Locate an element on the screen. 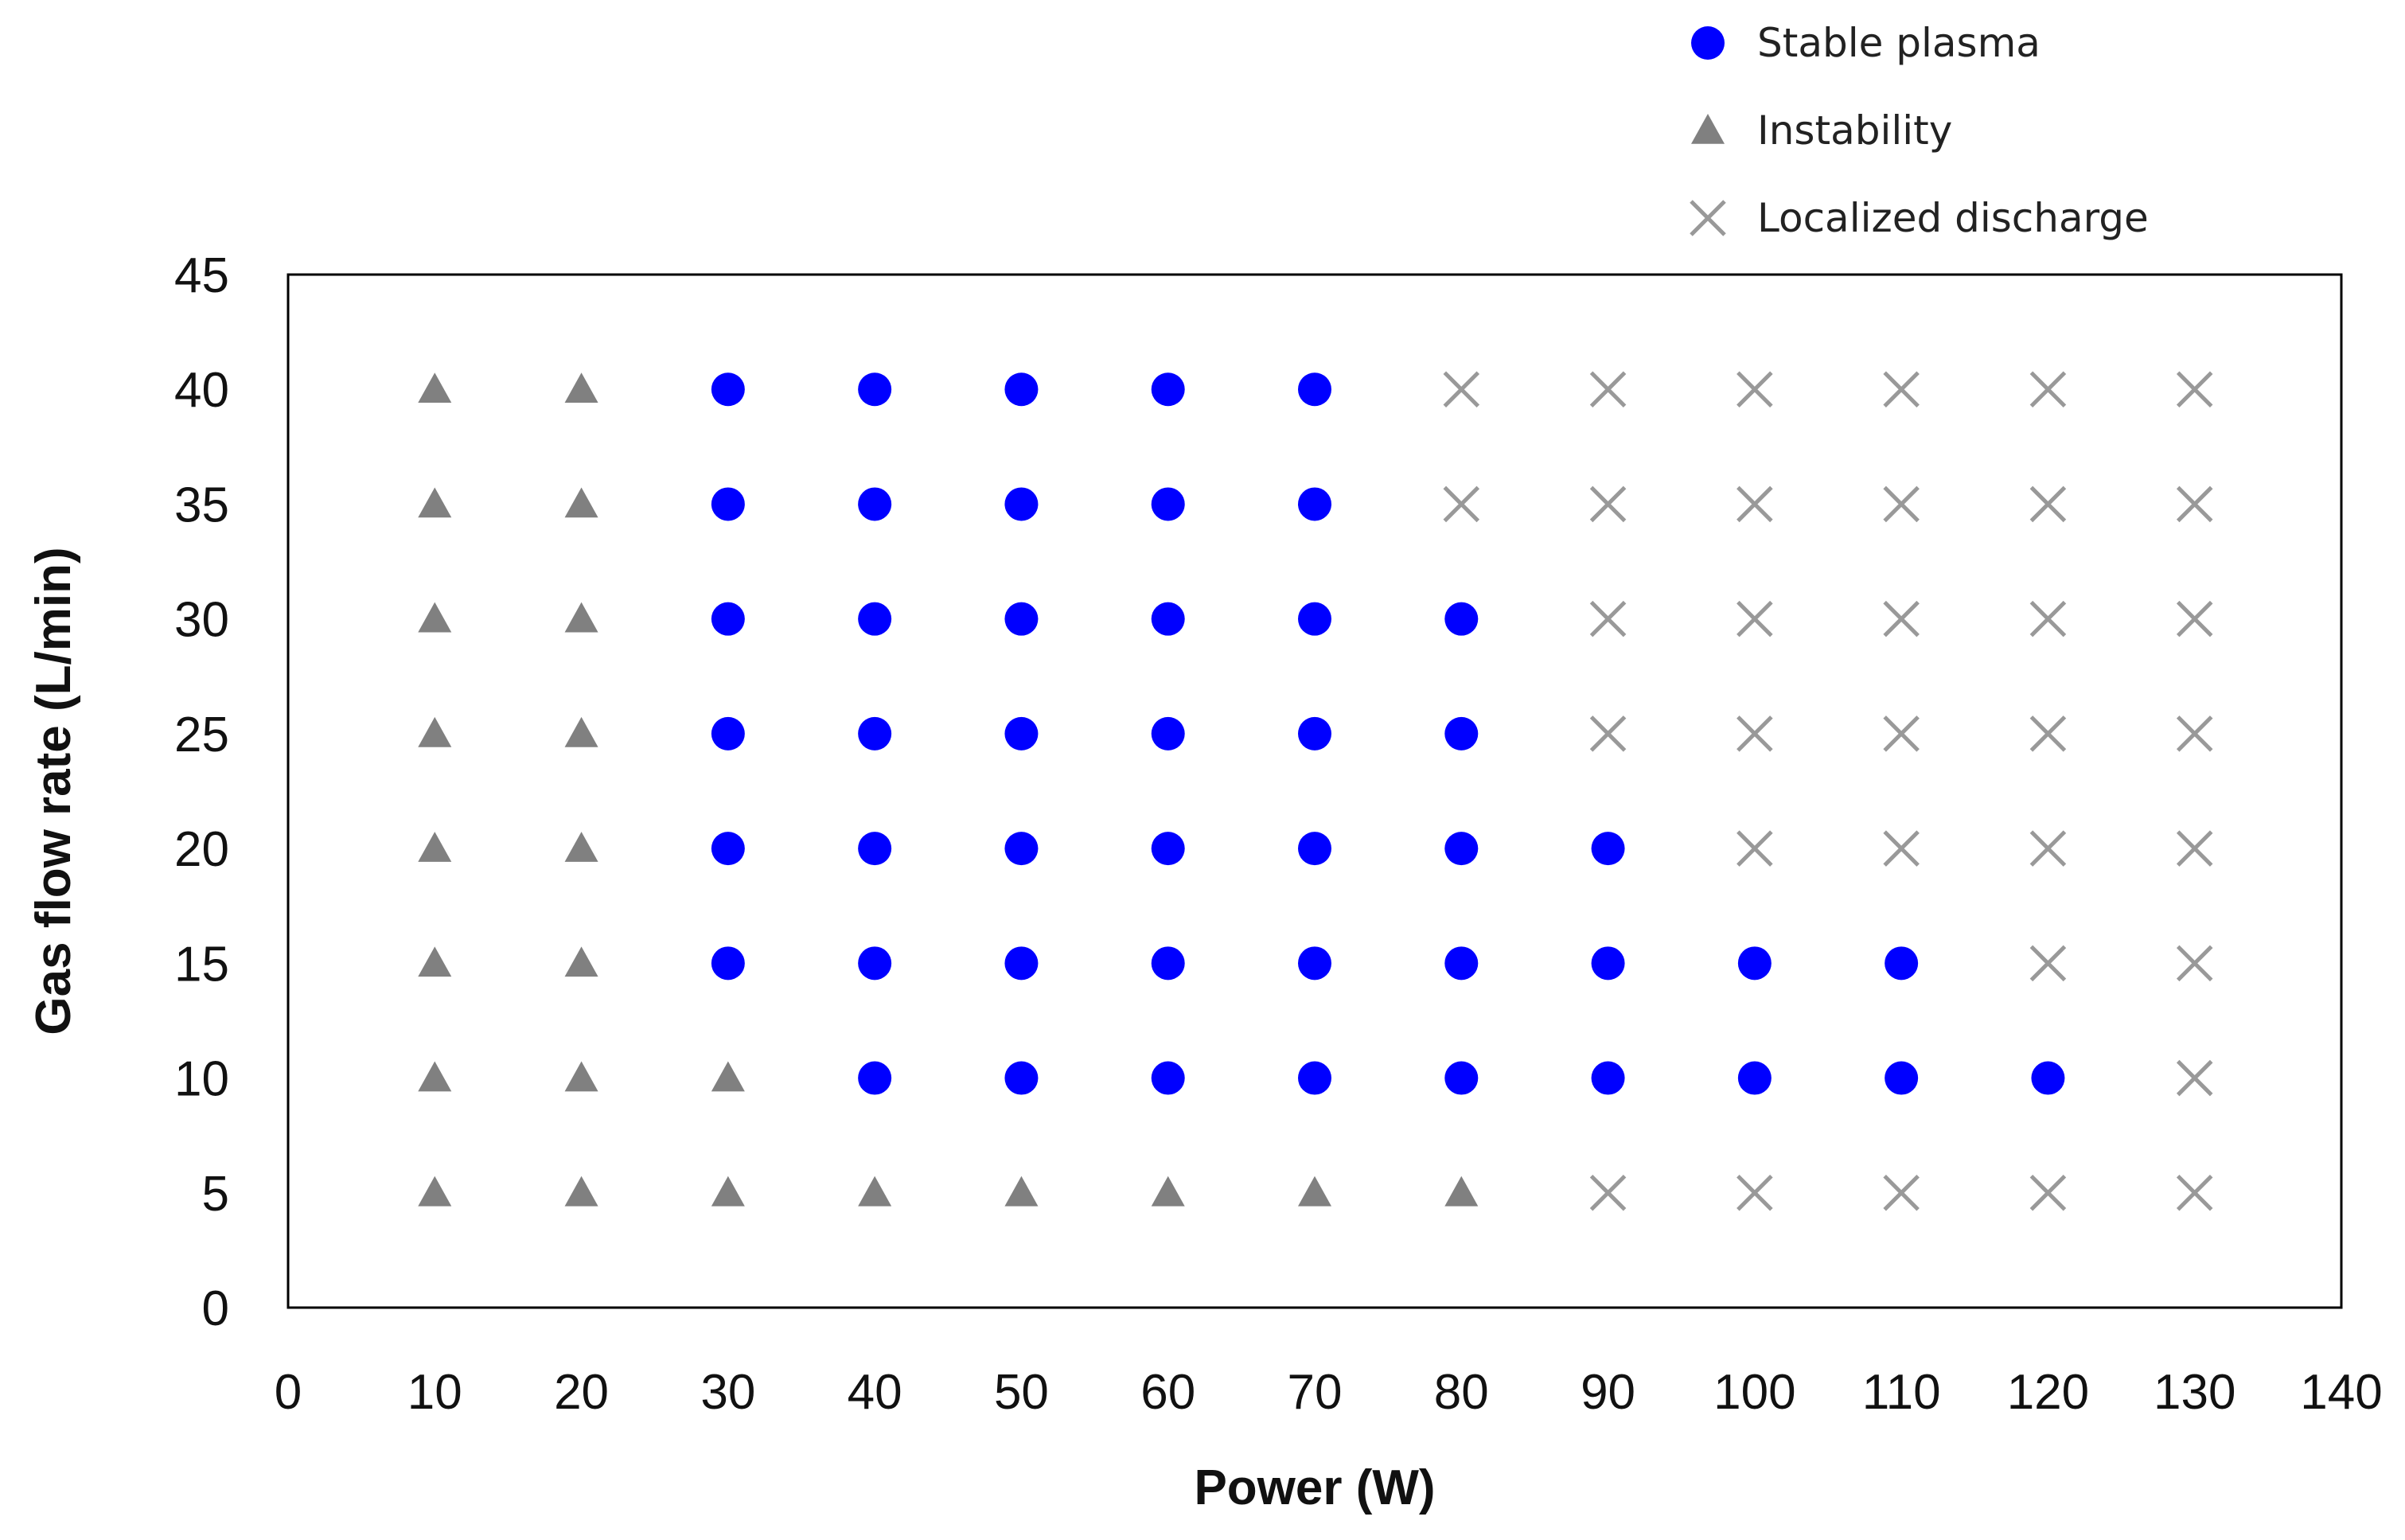  x-axis-title: Power (W) is located at coordinates (1314, 1487).